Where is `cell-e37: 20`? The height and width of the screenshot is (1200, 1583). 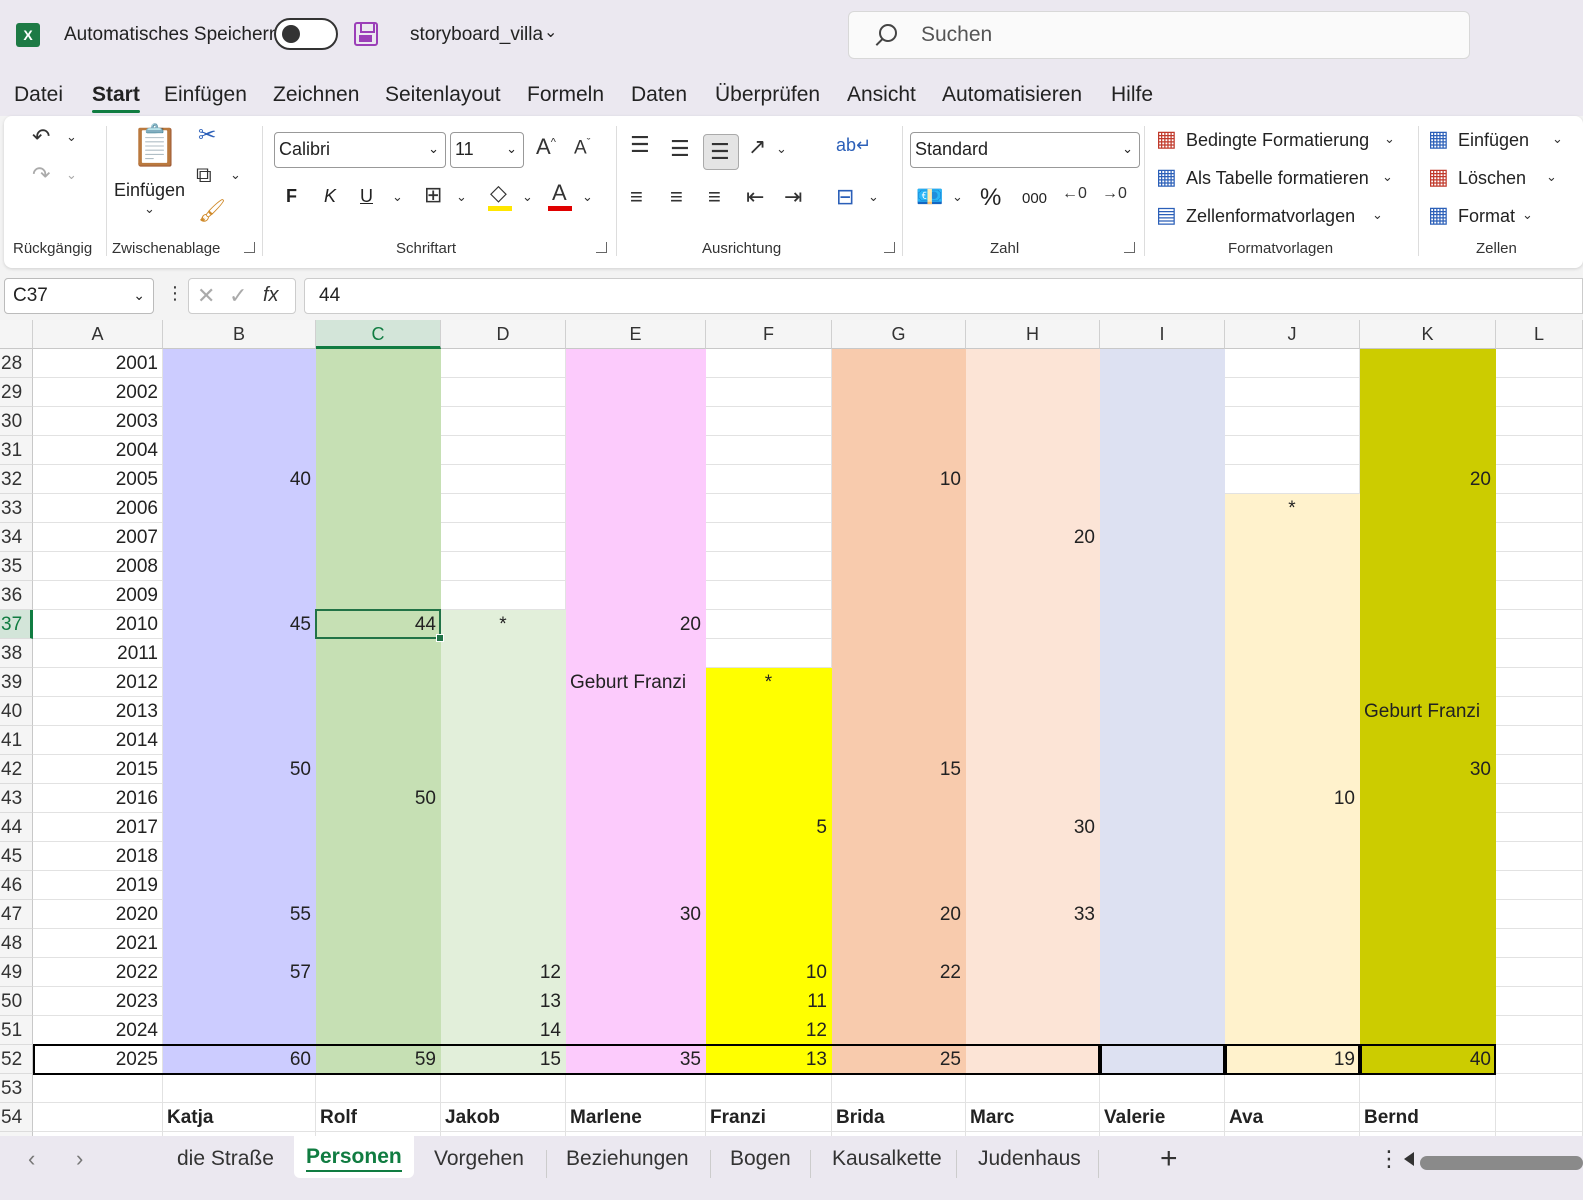 cell-e37: 20 is located at coordinates (636, 624).